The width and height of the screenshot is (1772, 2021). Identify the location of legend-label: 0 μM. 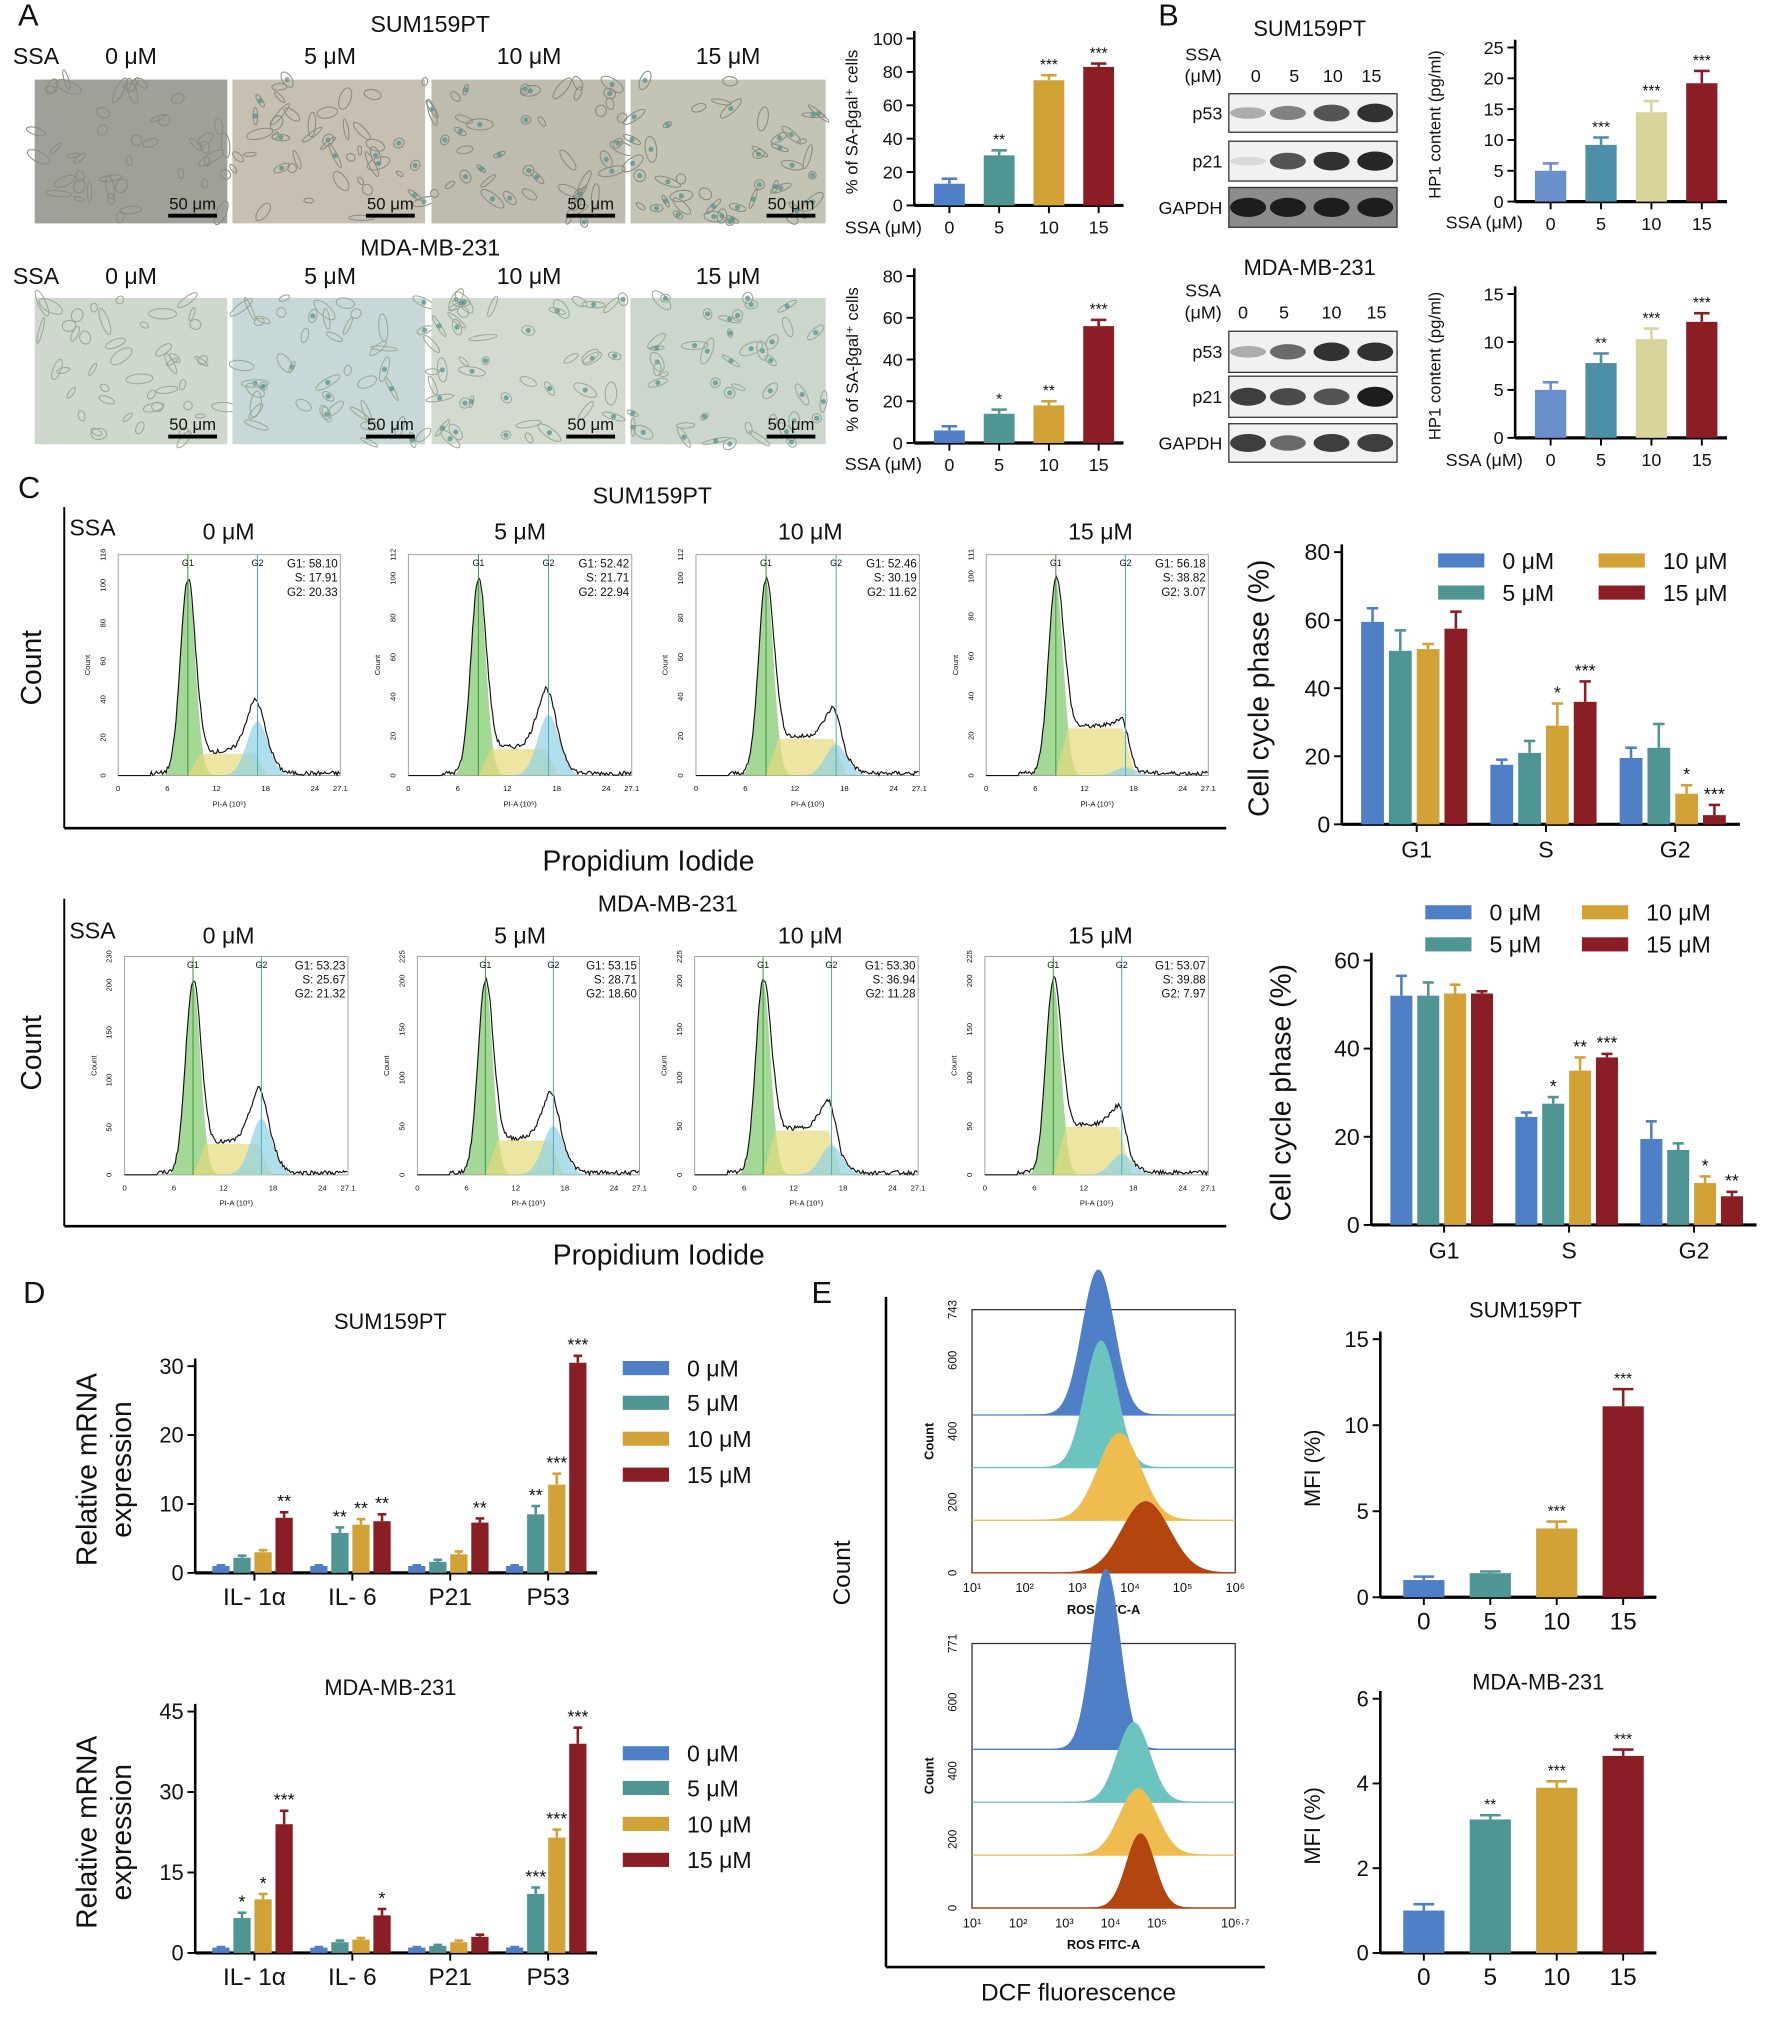
(1528, 561).